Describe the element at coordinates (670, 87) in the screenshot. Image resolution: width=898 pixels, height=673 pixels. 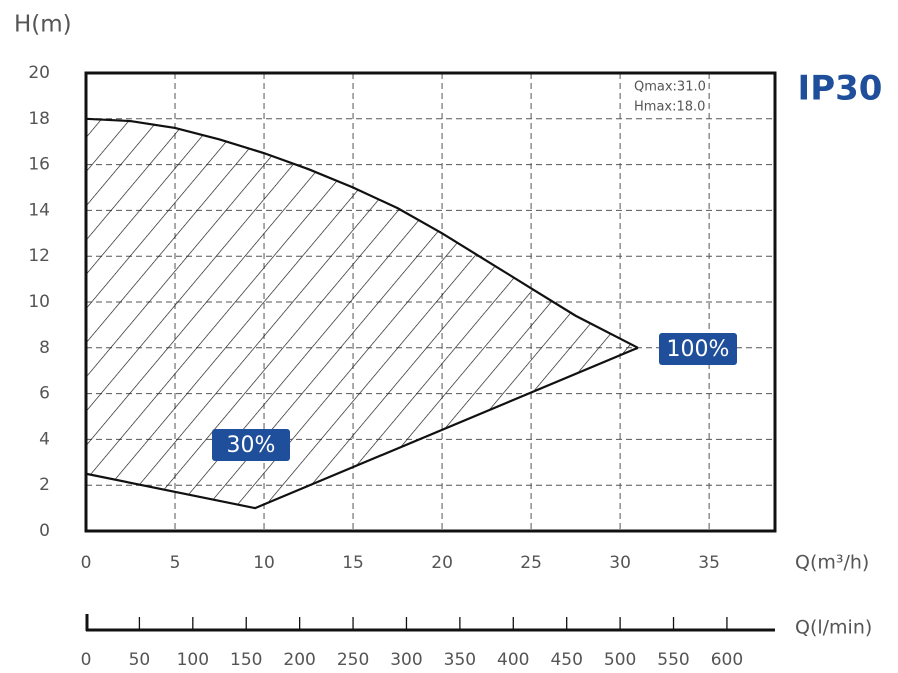
I see `annotation: Qmax:31.0` at that location.